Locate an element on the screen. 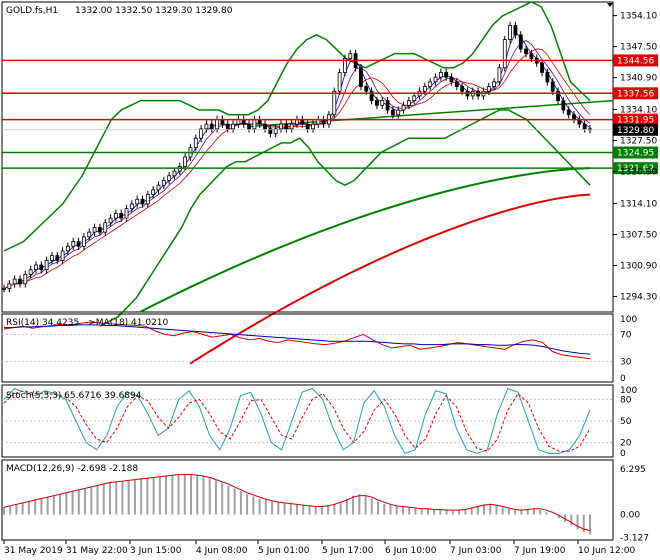 Image resolution: width=660 pixels, height=560 pixels. price-tick-label: 1307.50 is located at coordinates (638, 236).